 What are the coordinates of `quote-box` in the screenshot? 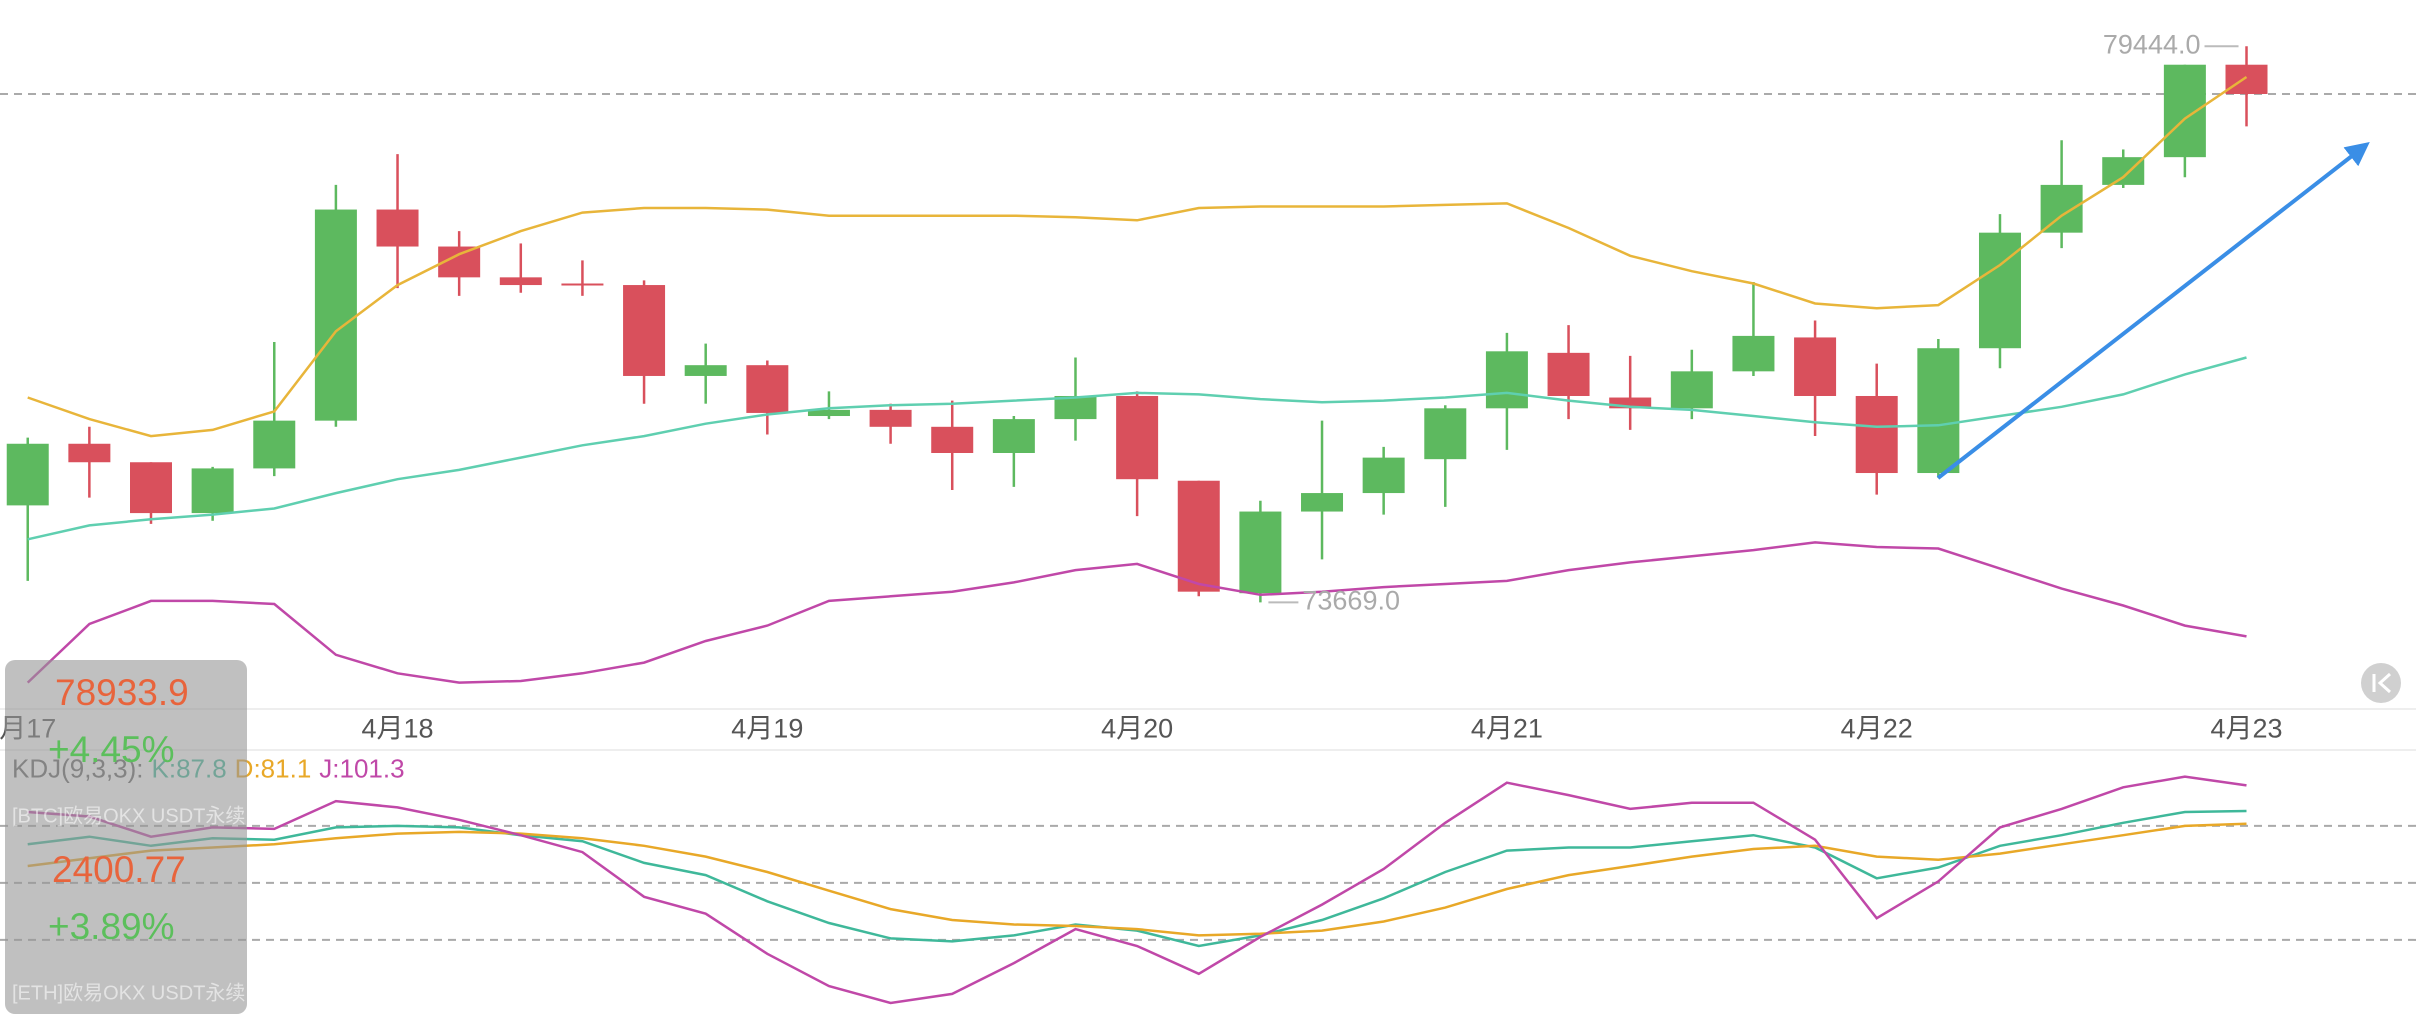 It's located at (126, 837).